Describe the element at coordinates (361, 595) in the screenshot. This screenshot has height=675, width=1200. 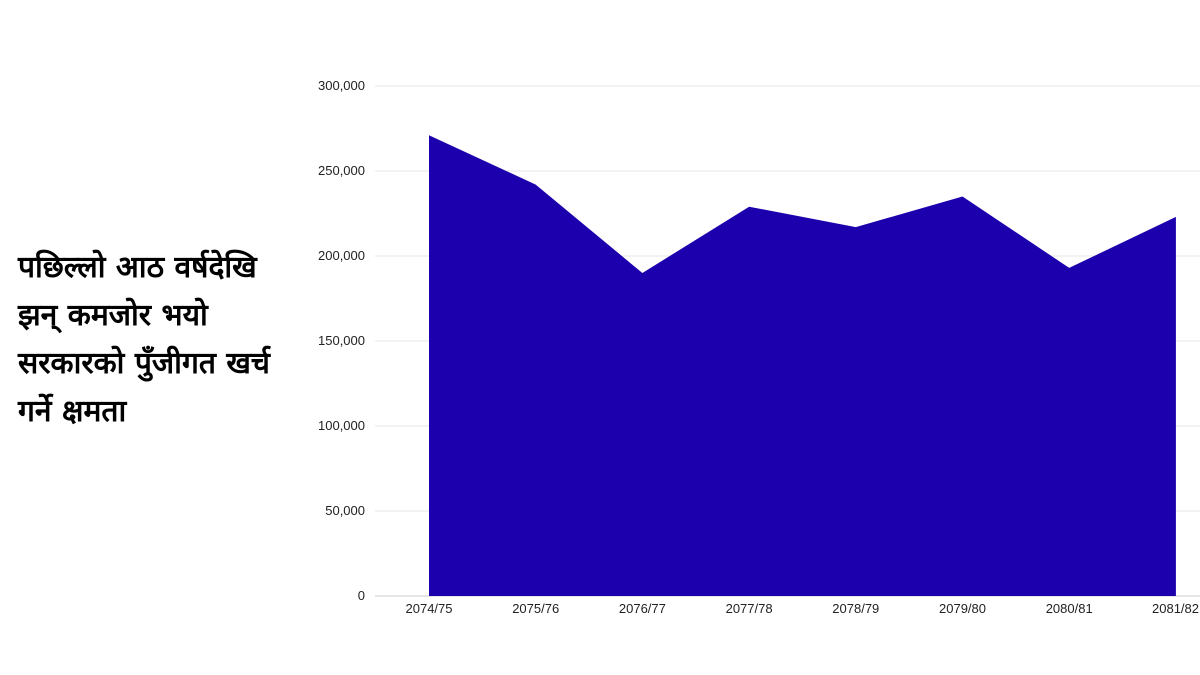
I see `y-tick-label: 0` at that location.